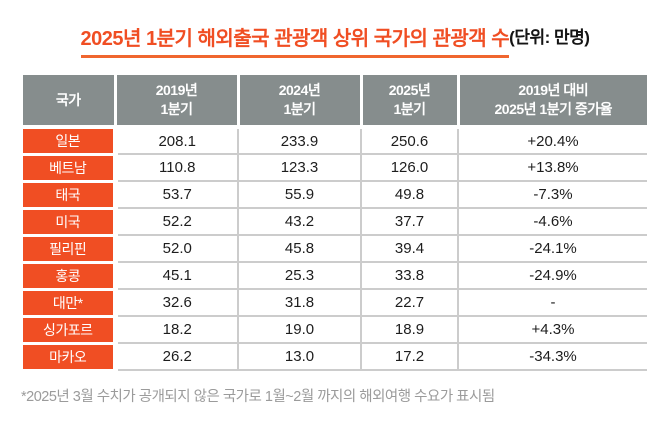 This screenshot has height=444, width=670. What do you see at coordinates (410, 303) in the screenshot?
I see `value-cell: 22.7` at bounding box center [410, 303].